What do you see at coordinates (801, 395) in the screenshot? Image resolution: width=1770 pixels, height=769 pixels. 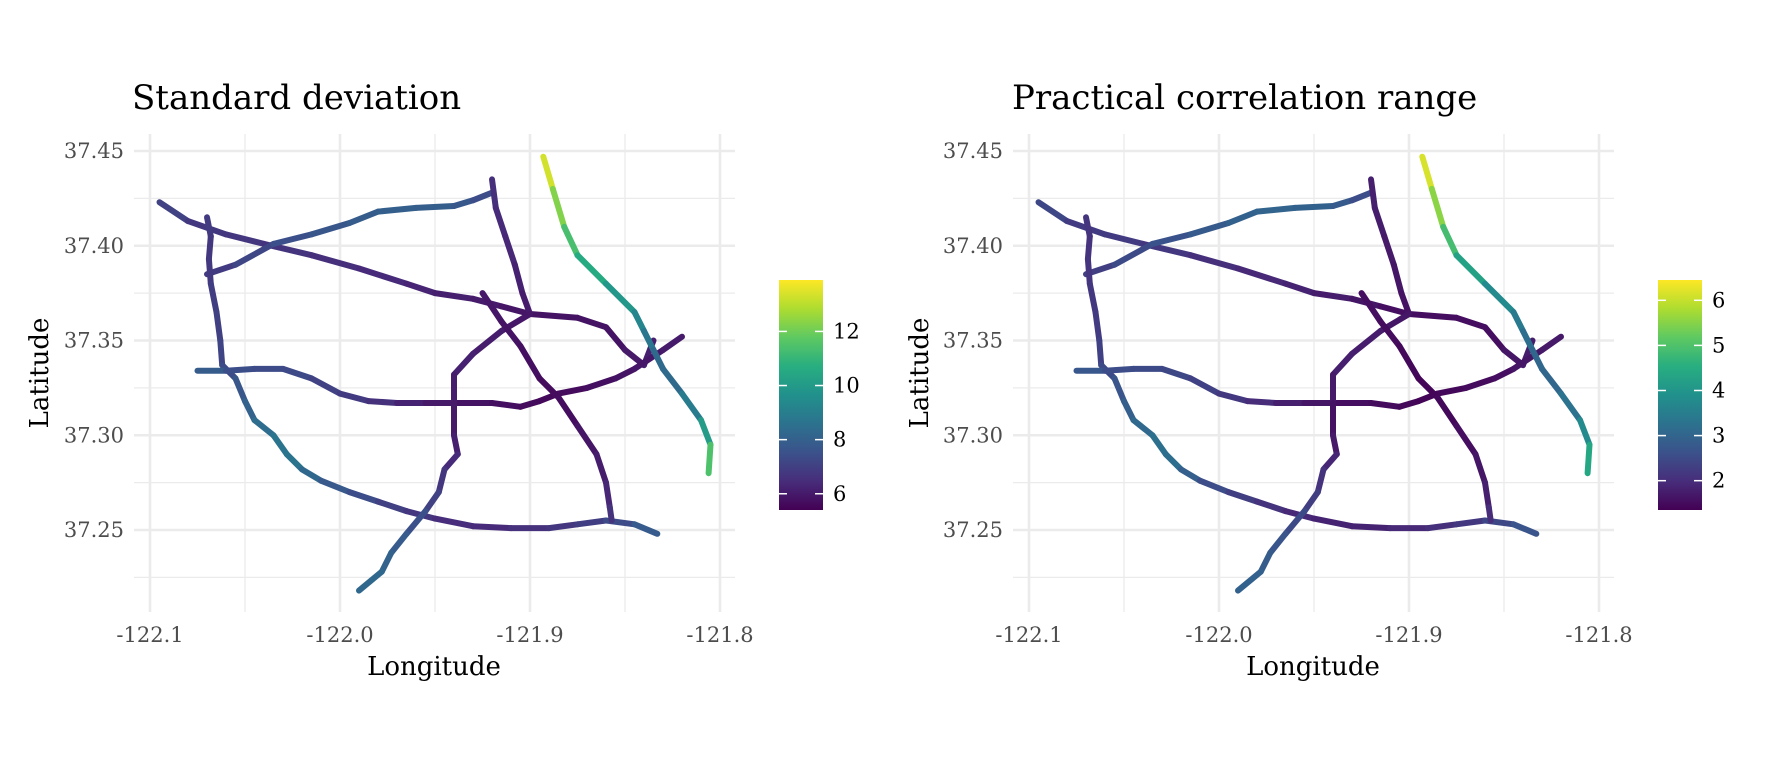 I see `colorbar` at bounding box center [801, 395].